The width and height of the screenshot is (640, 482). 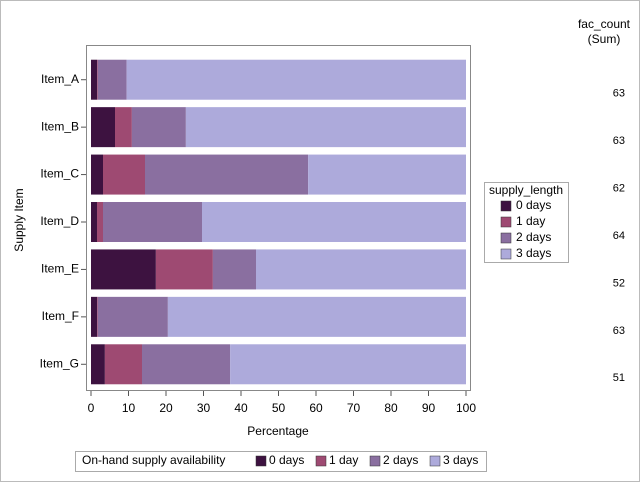 What do you see at coordinates (619, 236) in the screenshot?
I see `fac-count-value: 64` at bounding box center [619, 236].